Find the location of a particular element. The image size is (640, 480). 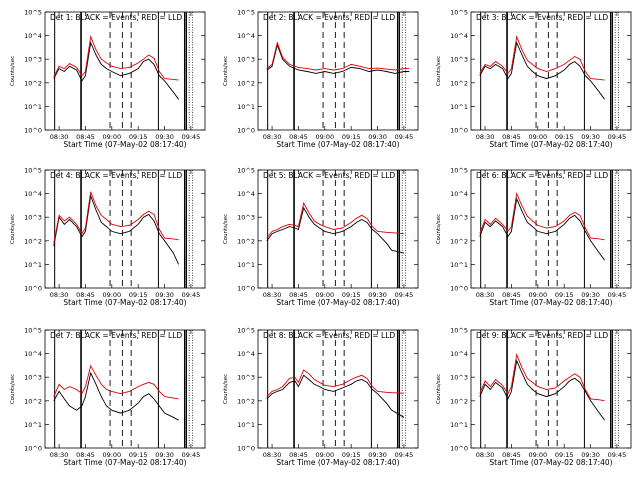

panel-title: Det 3: BLACK = Events, RED = LLD is located at coordinates (542, 17).